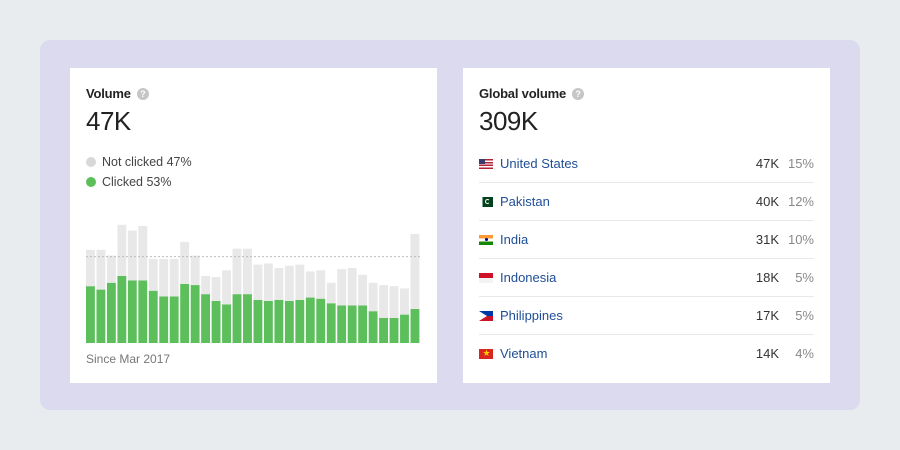 This screenshot has height=450, width=900. Describe the element at coordinates (531, 315) in the screenshot. I see `country-name: Philippines` at that location.